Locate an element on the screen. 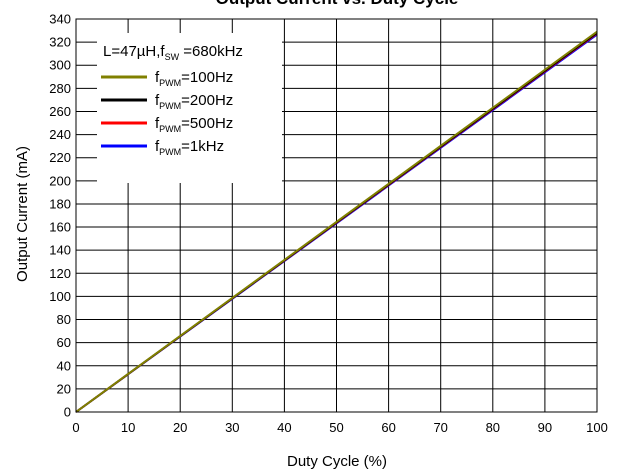  y-axis-title: Output Current (mA) is located at coordinates (22, 214).